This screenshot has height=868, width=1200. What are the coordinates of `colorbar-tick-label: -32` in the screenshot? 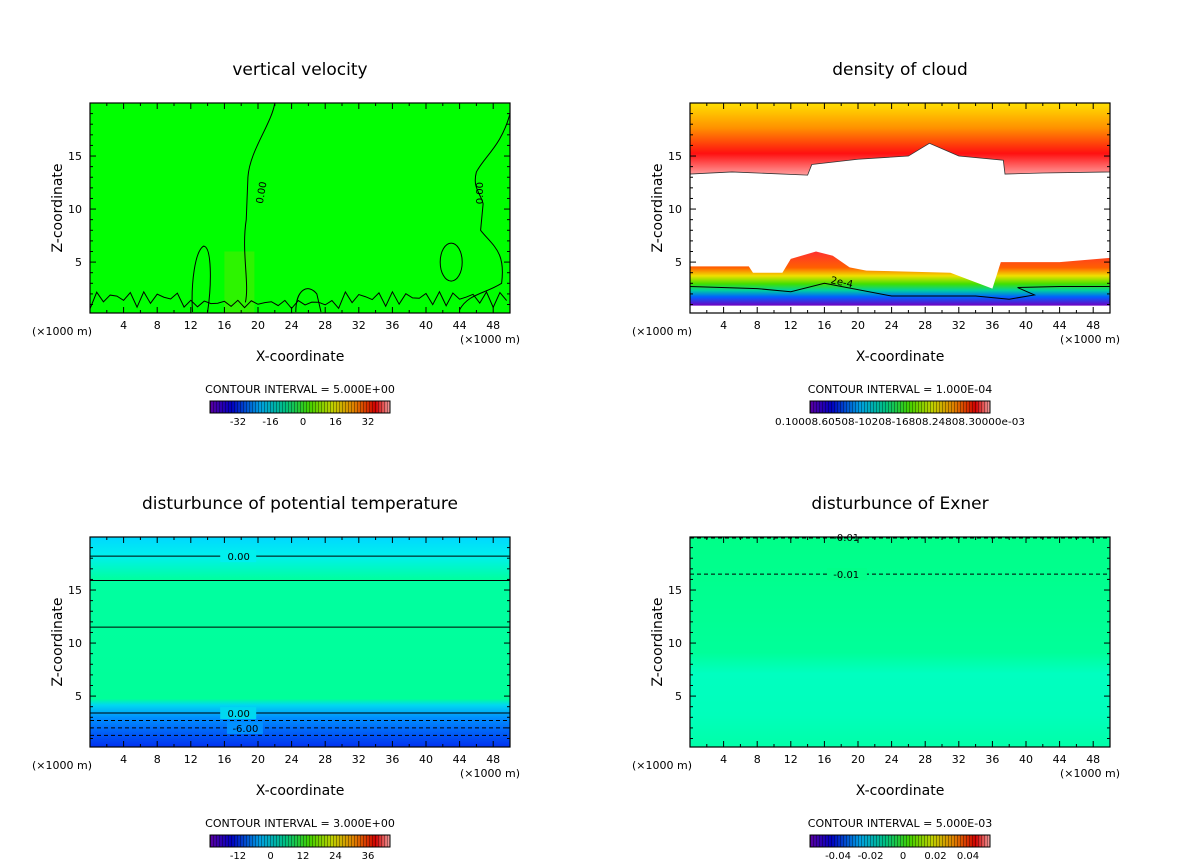 It's located at (238, 422).